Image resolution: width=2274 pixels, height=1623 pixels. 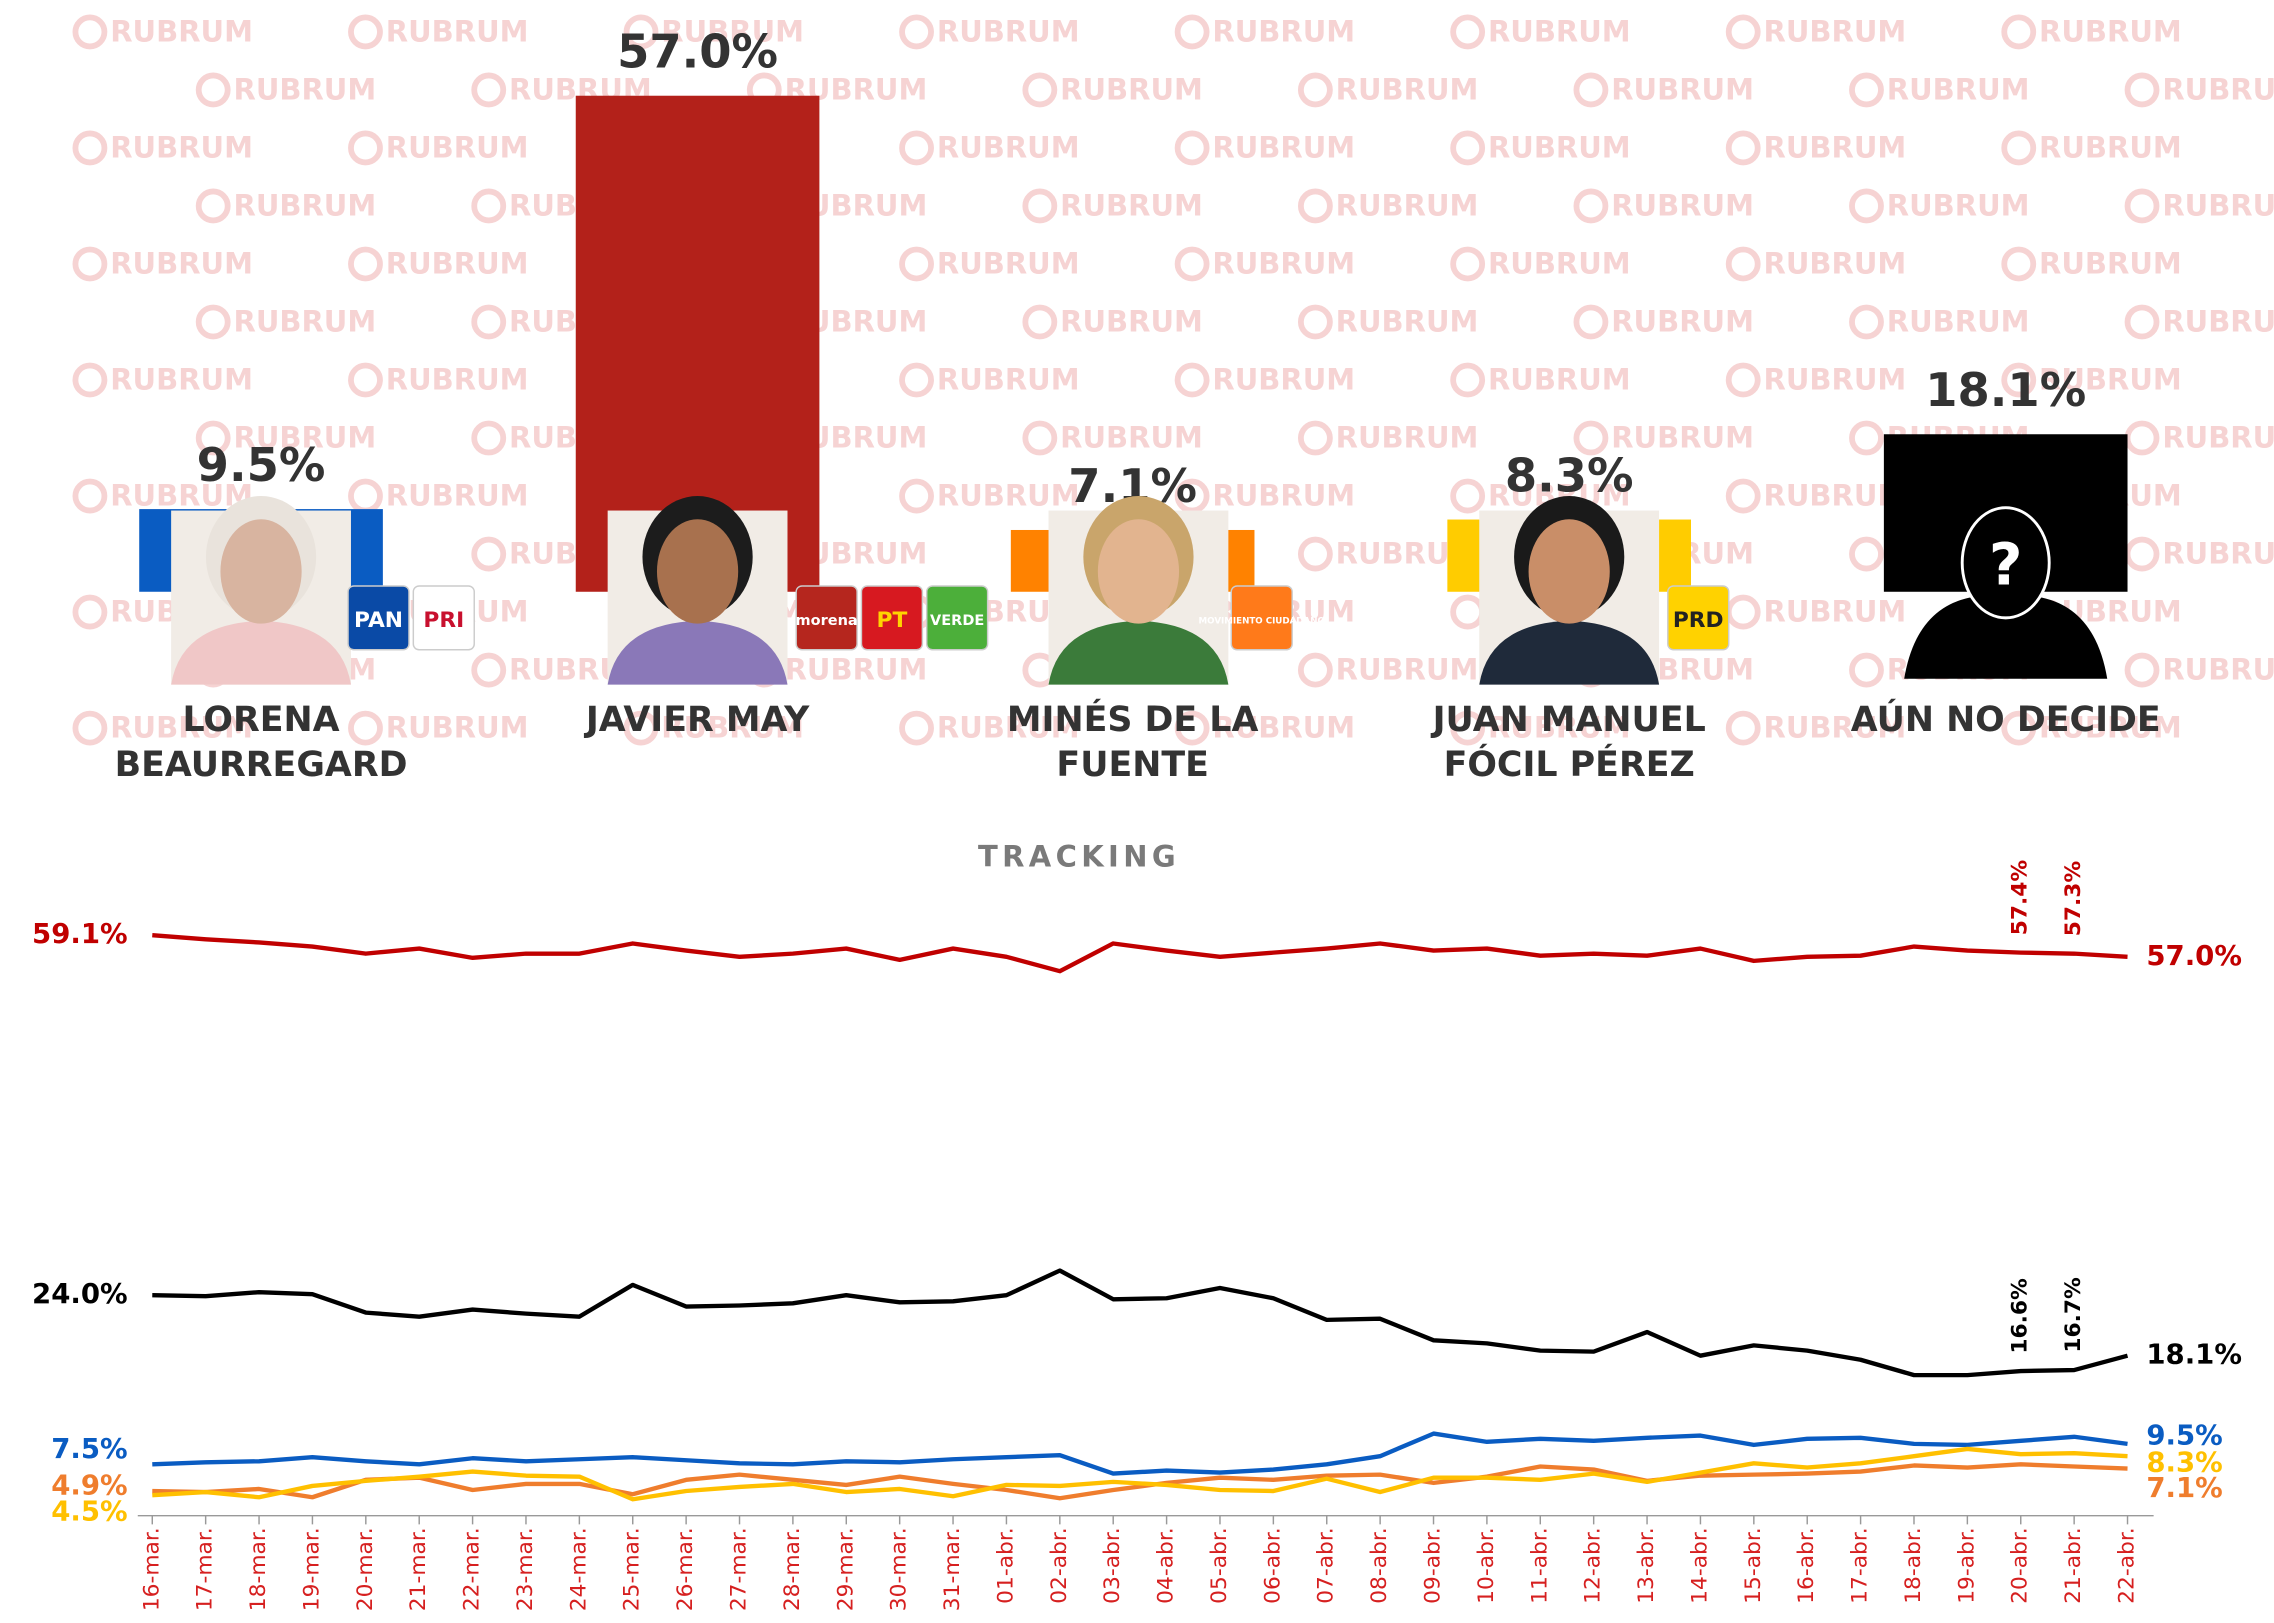 What do you see at coordinates (311, 1569) in the screenshot?
I see `x-tick-label: 19-mar.` at bounding box center [311, 1569].